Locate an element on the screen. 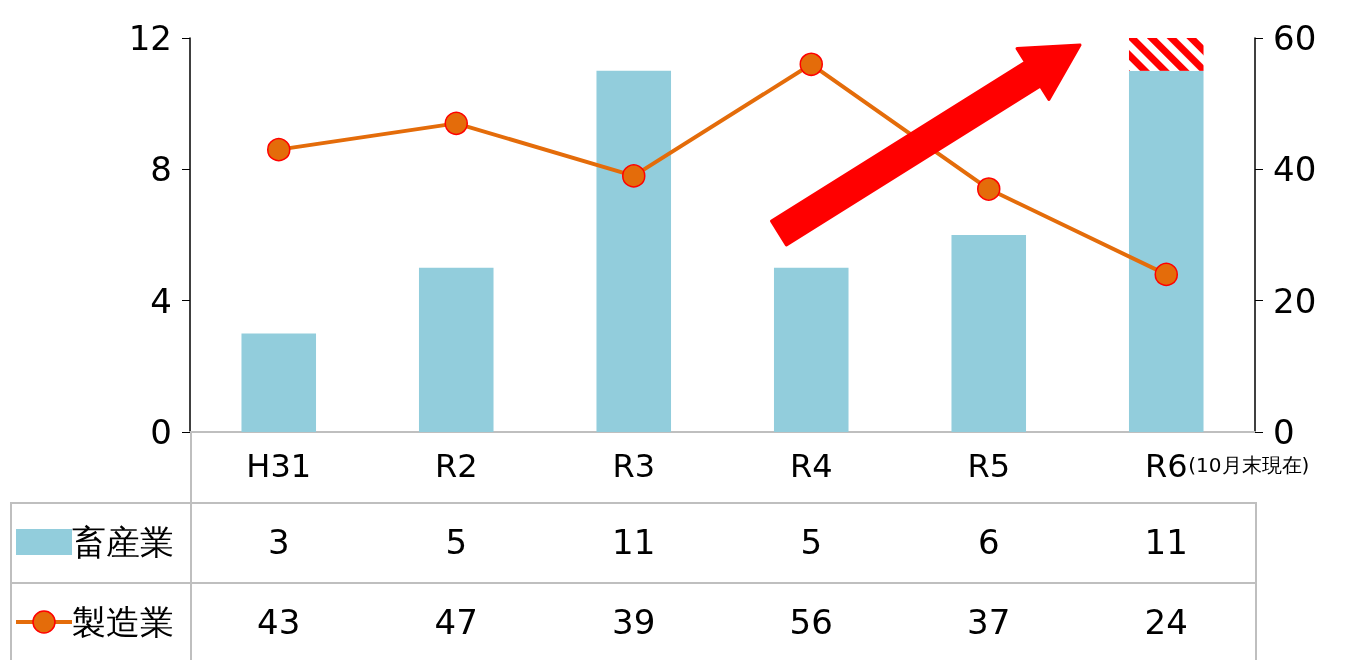 This screenshot has height=660, width=1353. y2-tick-label: 40 is located at coordinates (1295, 169).